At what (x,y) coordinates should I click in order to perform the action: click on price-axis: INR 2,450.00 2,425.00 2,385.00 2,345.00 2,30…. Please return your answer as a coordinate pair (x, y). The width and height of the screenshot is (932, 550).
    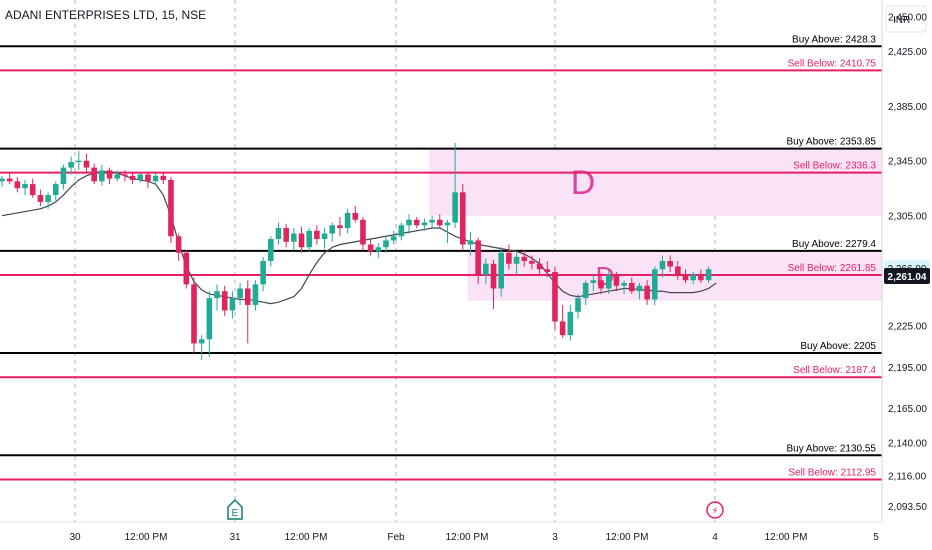
    Looking at the image, I should click on (904, 261).